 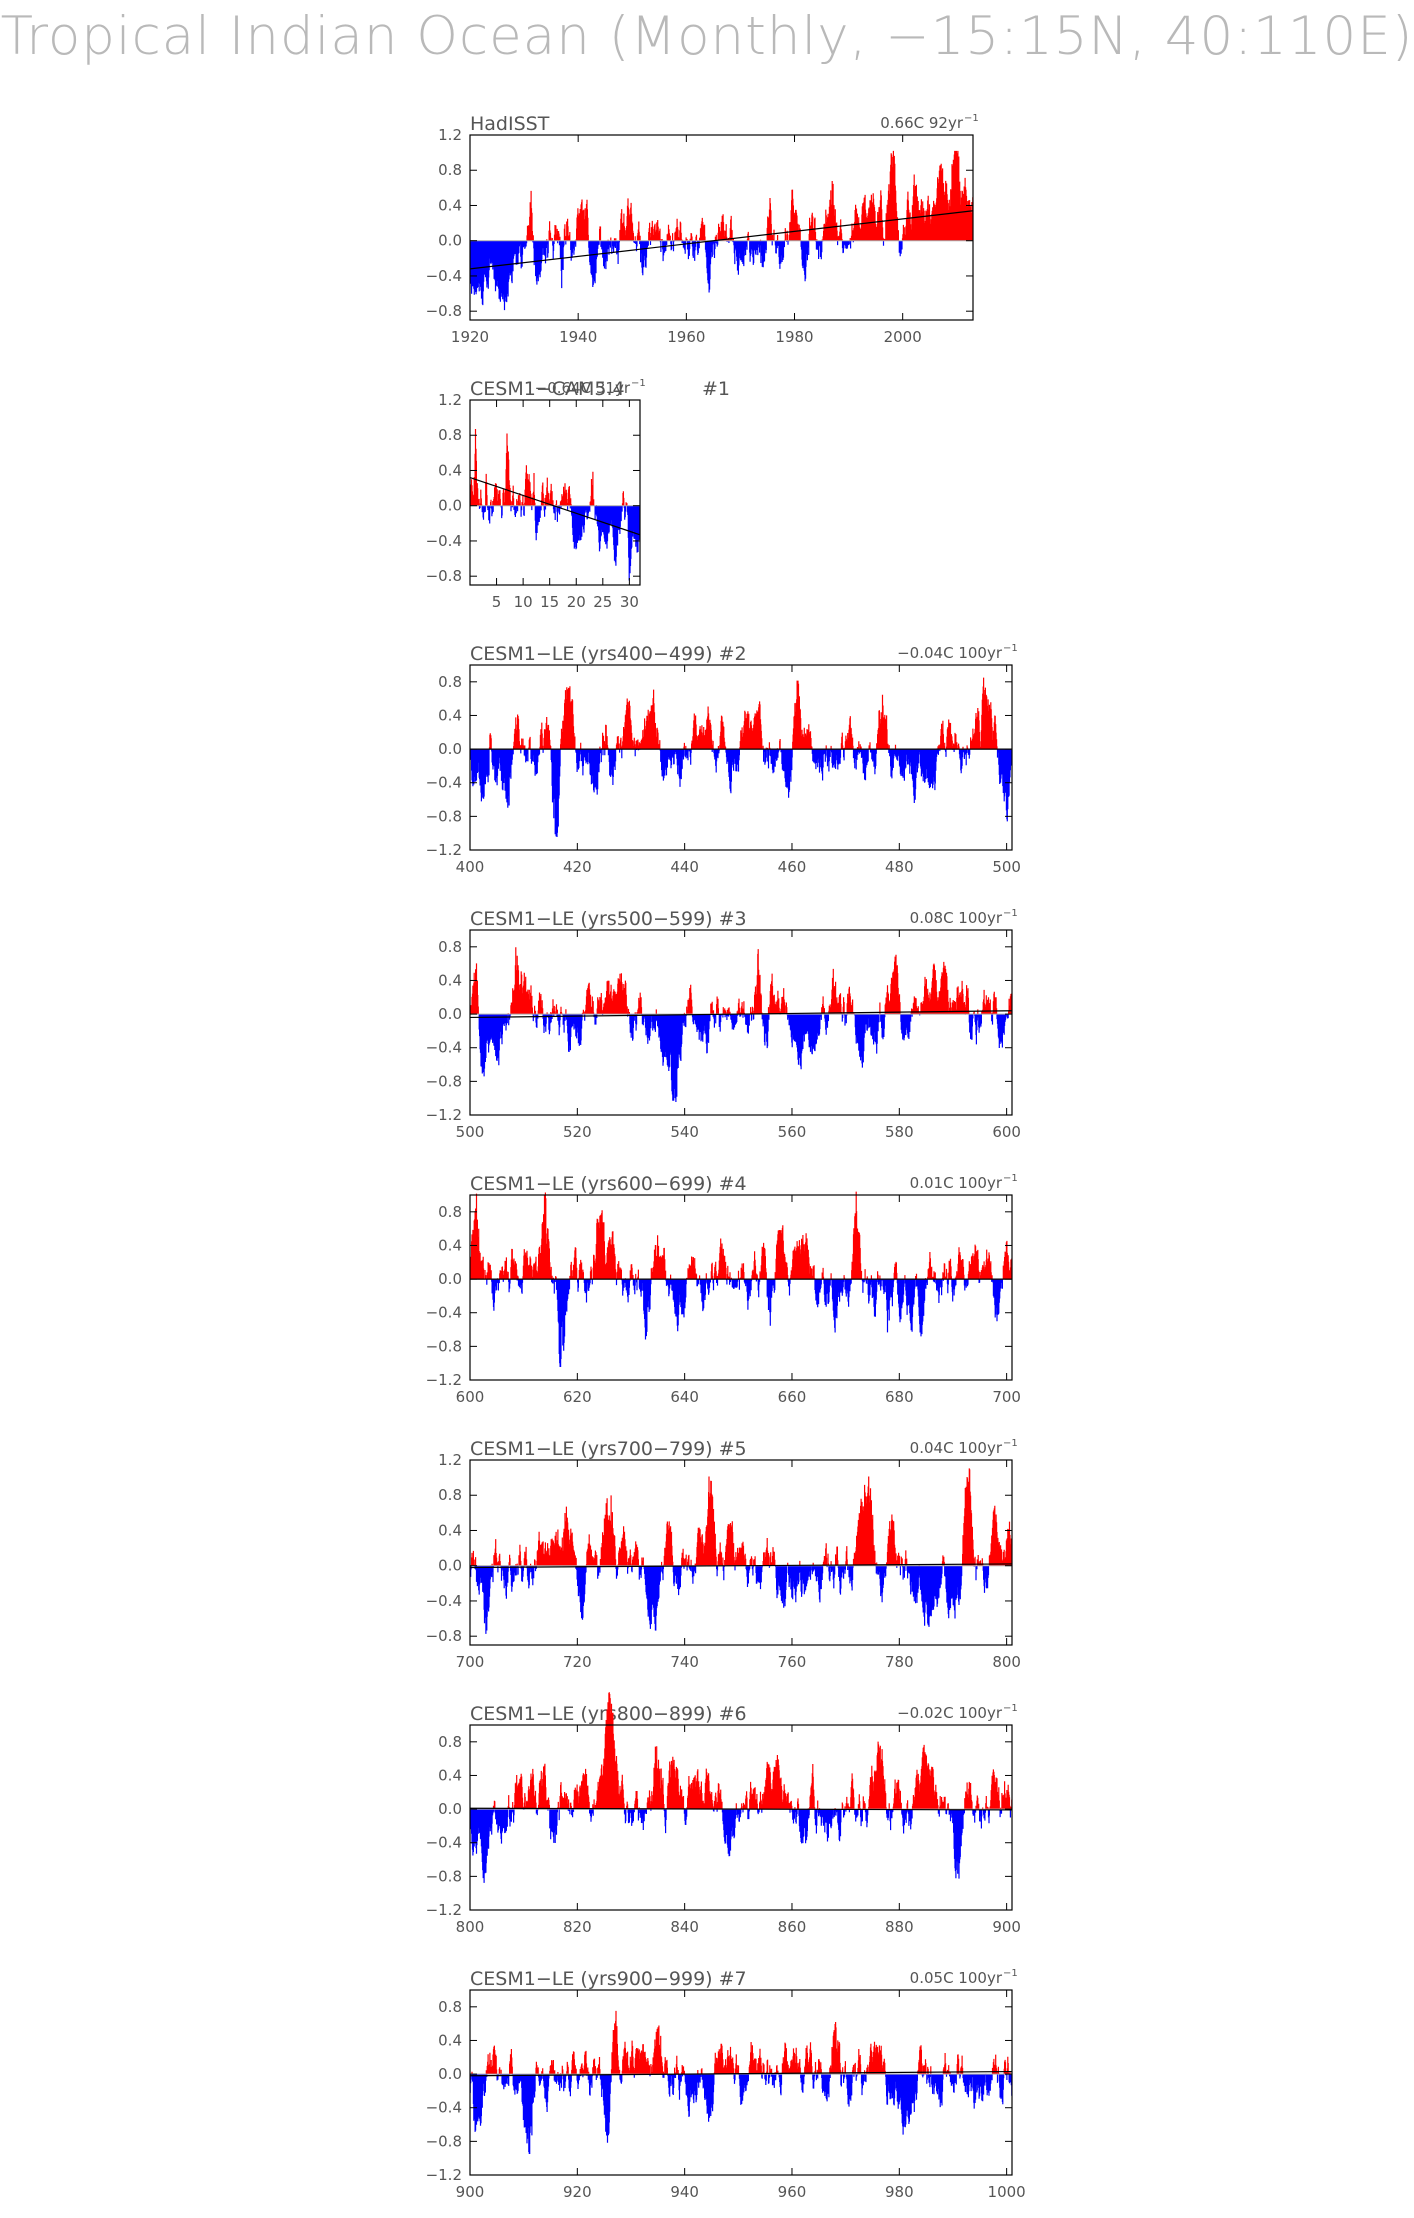 What do you see at coordinates (899, 2192) in the screenshot?
I see `x-tick-label: 980` at bounding box center [899, 2192].